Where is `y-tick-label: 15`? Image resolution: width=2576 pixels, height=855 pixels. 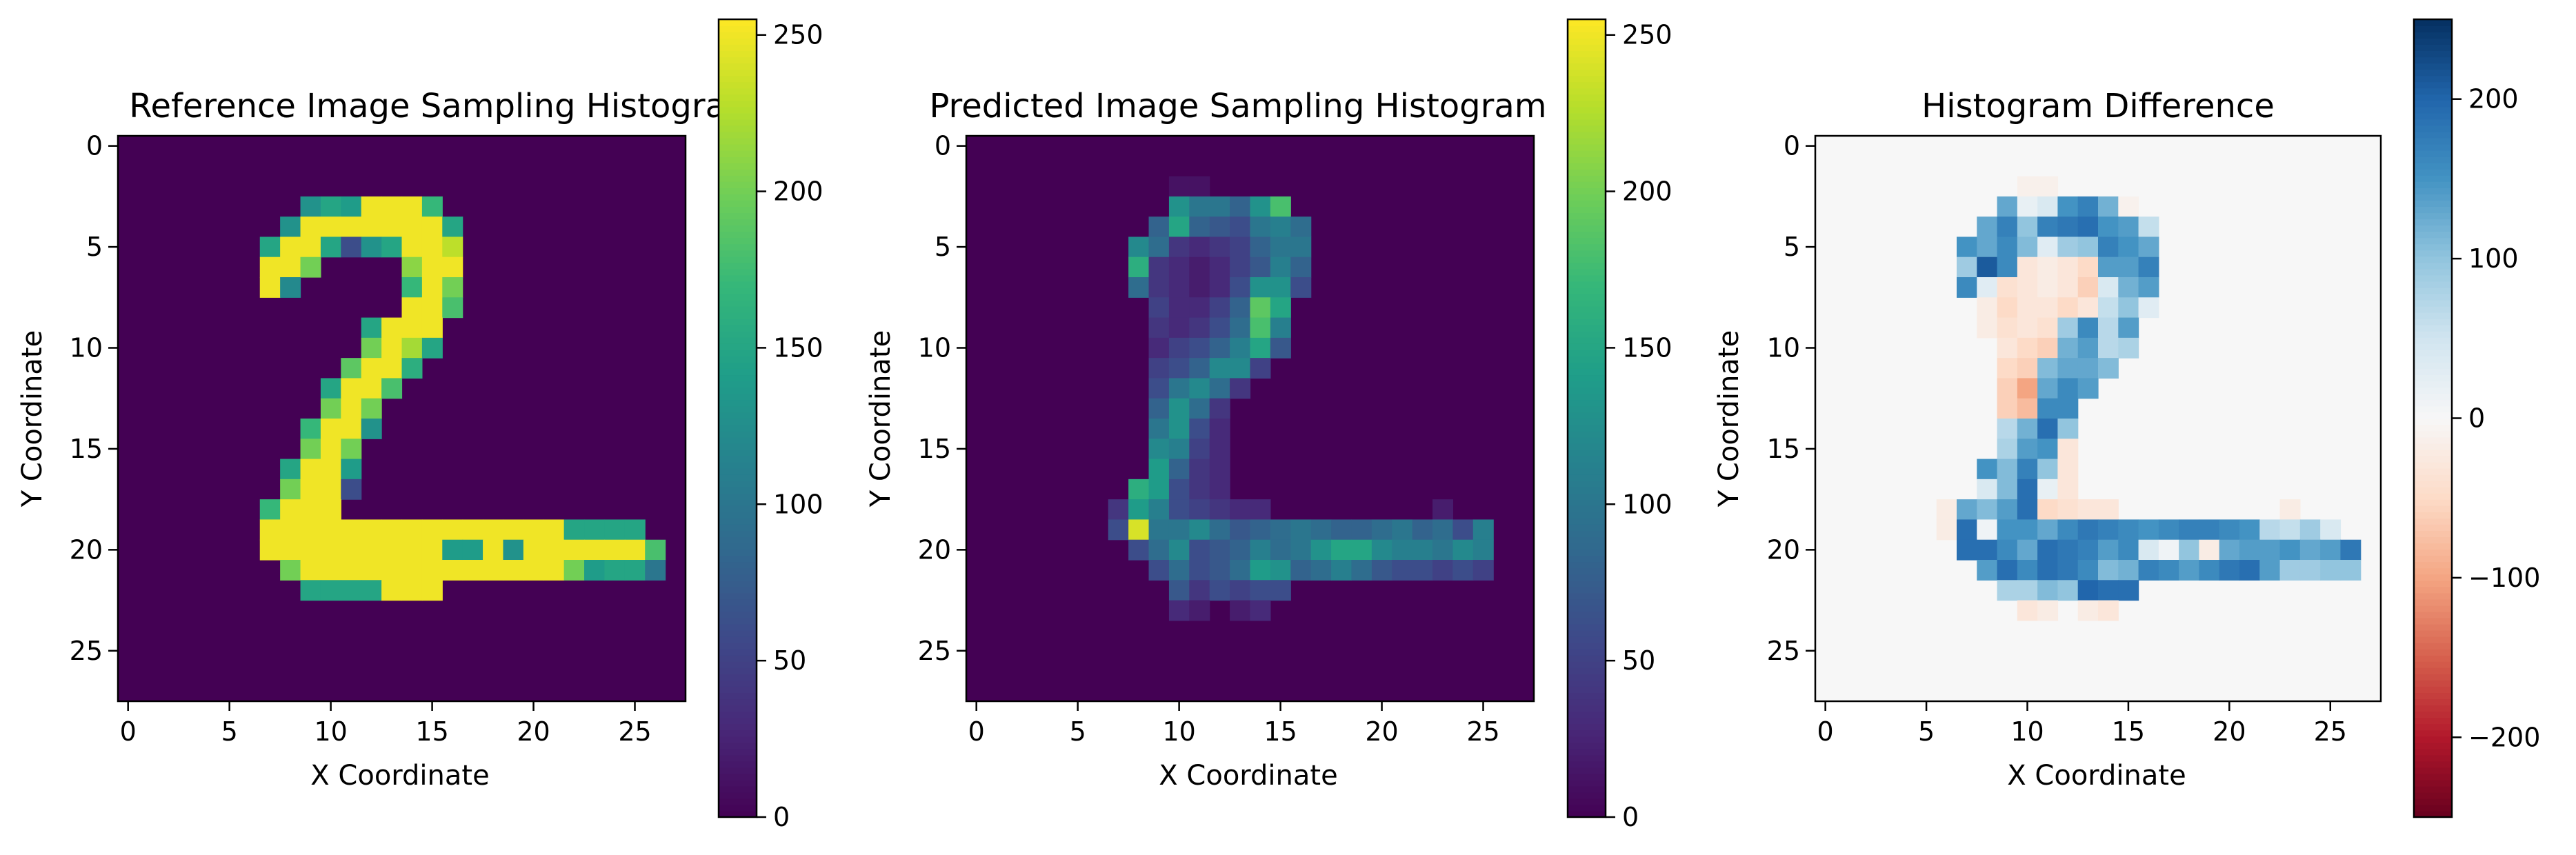
y-tick-label: 15 is located at coordinates (86, 449).